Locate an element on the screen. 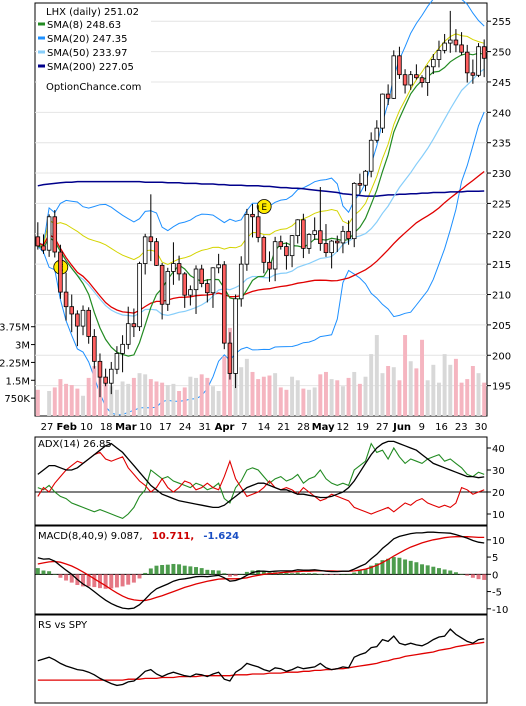 This screenshot has width=526, height=706. macd-signal-value: 10.711, is located at coordinates (173, 536).